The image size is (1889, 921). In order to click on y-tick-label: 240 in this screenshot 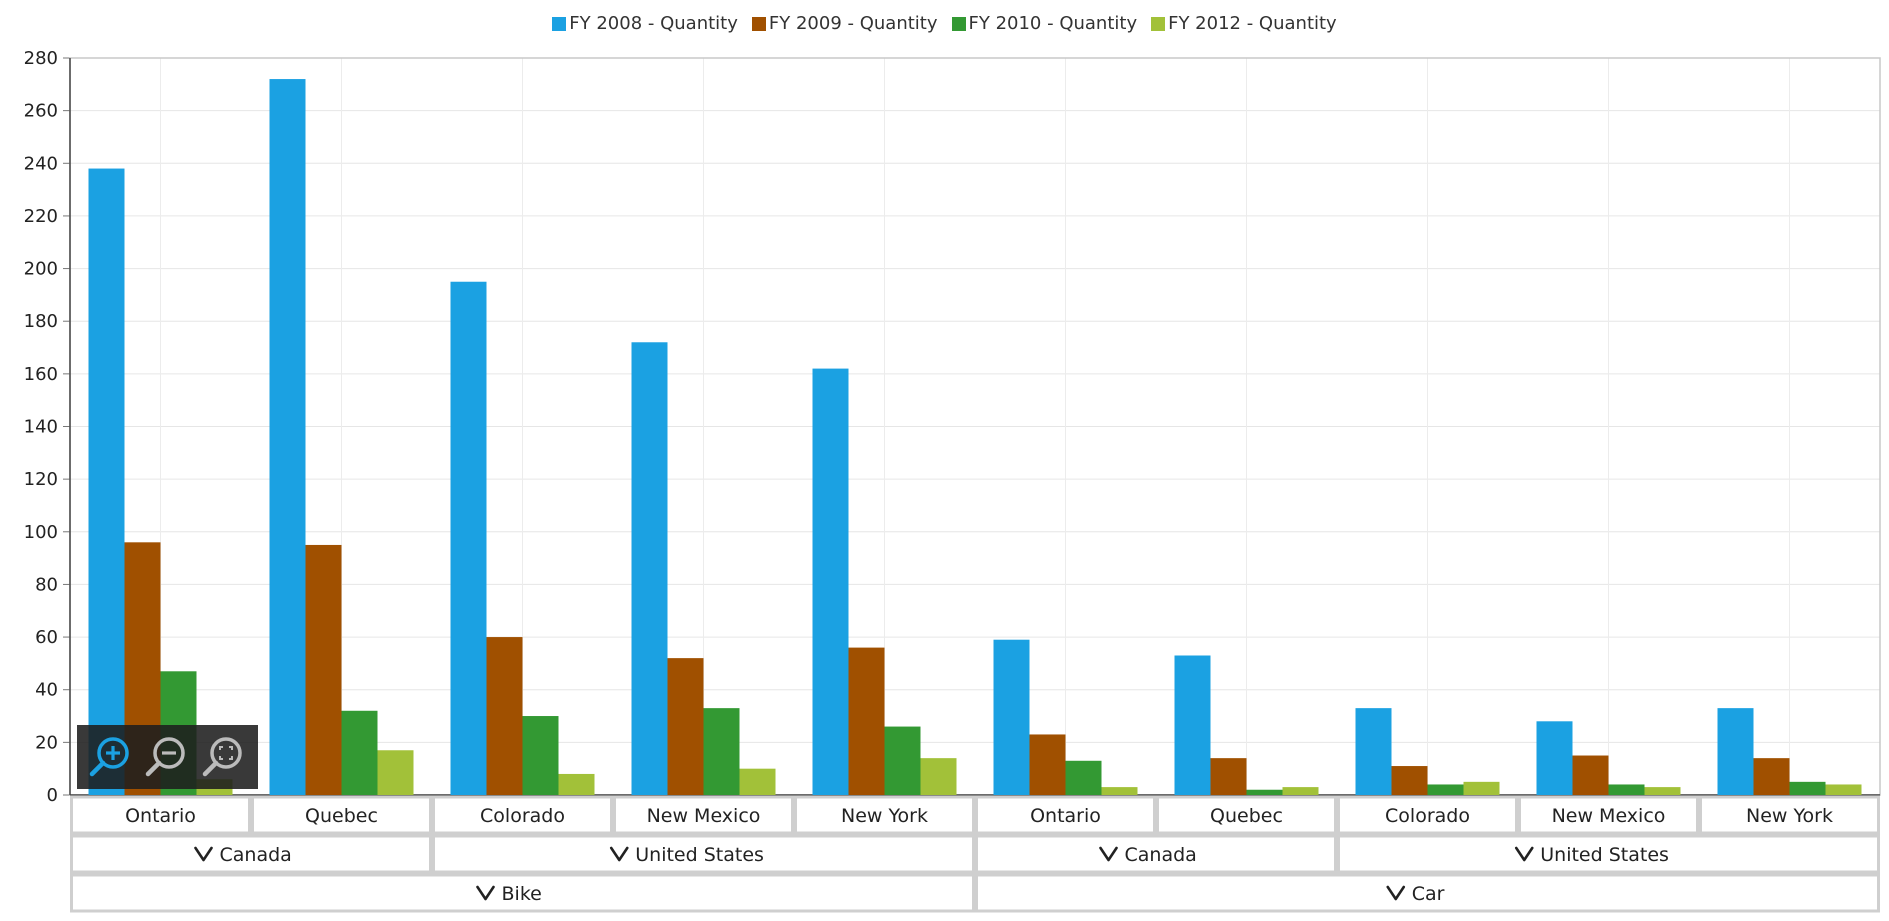, I will do `click(41, 163)`.